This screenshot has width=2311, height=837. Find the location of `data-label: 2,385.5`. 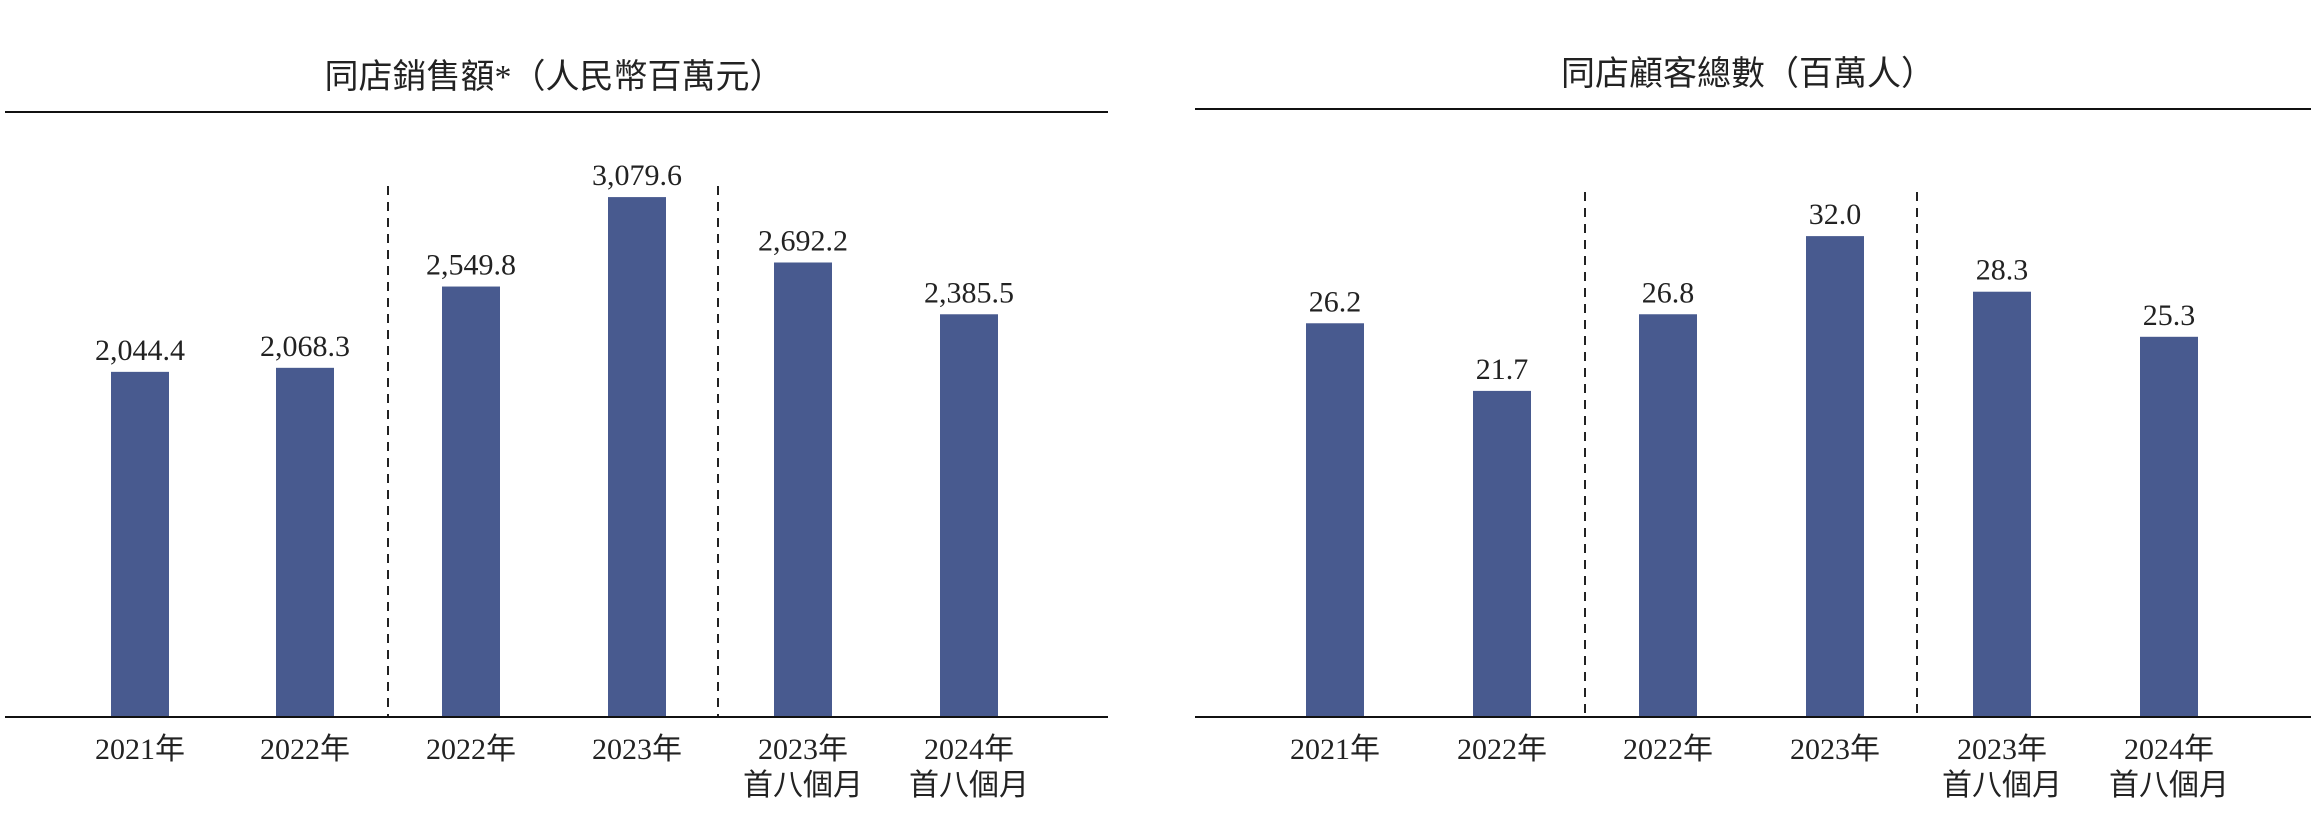

data-label: 2,385.5 is located at coordinates (969, 292).